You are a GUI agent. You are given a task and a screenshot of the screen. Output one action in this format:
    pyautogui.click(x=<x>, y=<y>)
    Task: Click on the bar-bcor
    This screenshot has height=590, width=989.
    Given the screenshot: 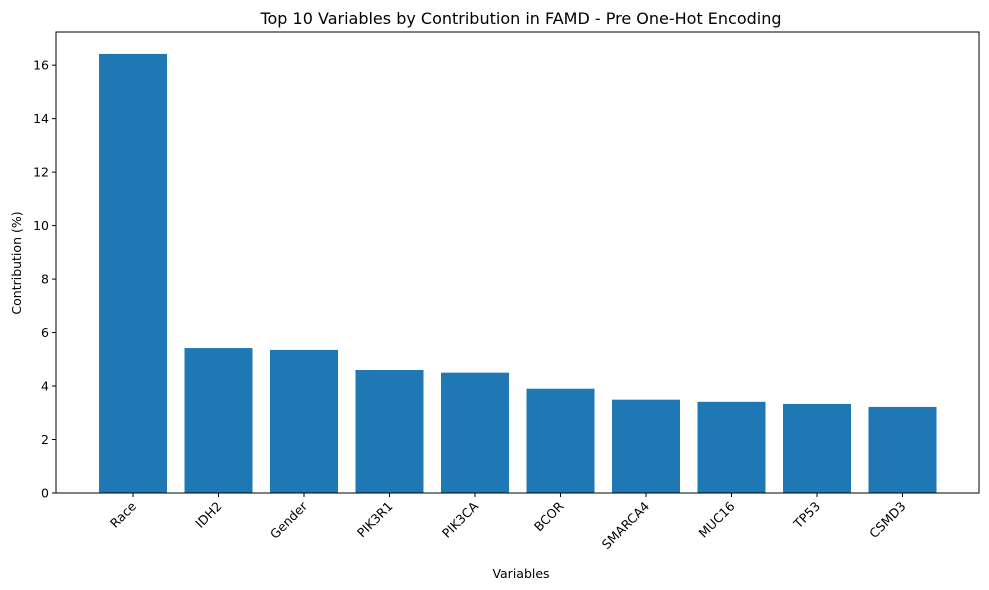 What is the action you would take?
    pyautogui.click(x=560, y=440)
    